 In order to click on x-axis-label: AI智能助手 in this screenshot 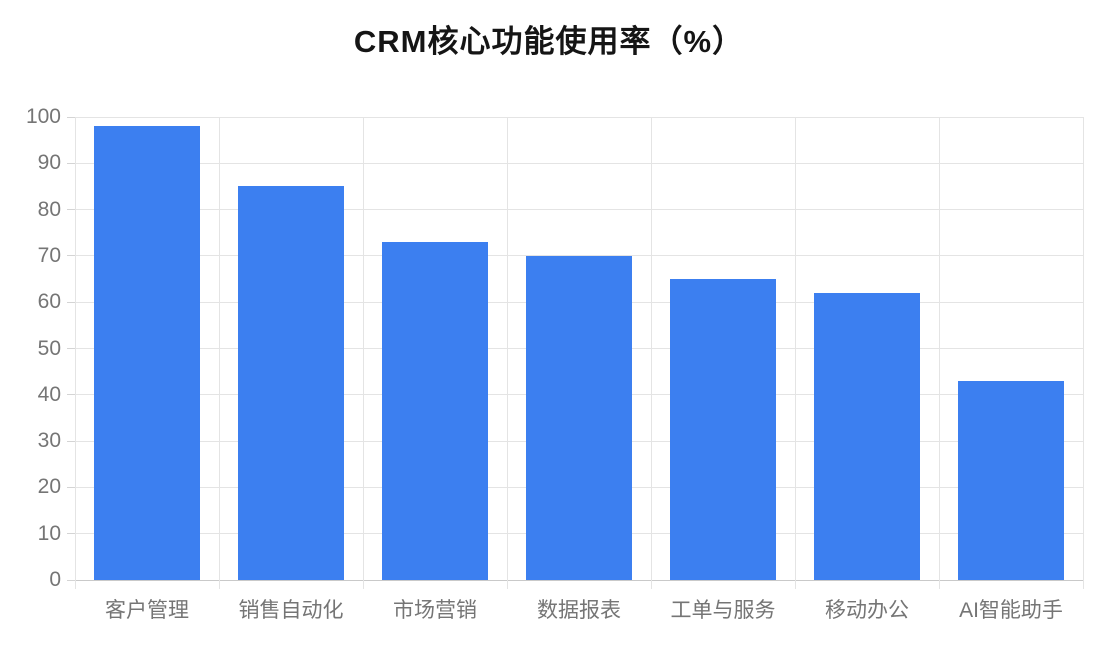, I will do `click(1011, 610)`.